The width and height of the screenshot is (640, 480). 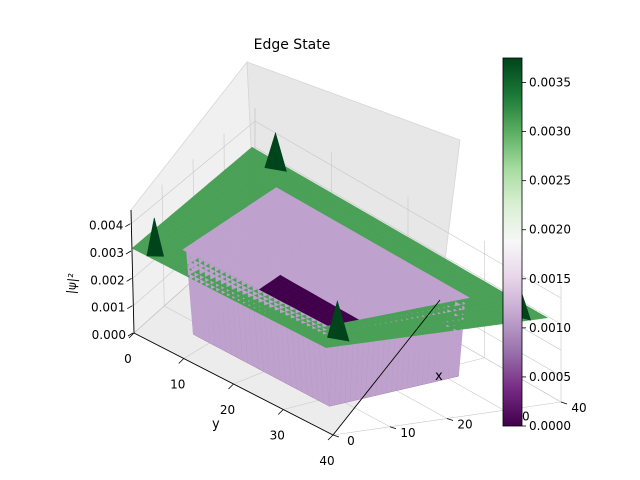 What do you see at coordinates (578, 408) in the screenshot?
I see `x-tick-label: 40` at bounding box center [578, 408].